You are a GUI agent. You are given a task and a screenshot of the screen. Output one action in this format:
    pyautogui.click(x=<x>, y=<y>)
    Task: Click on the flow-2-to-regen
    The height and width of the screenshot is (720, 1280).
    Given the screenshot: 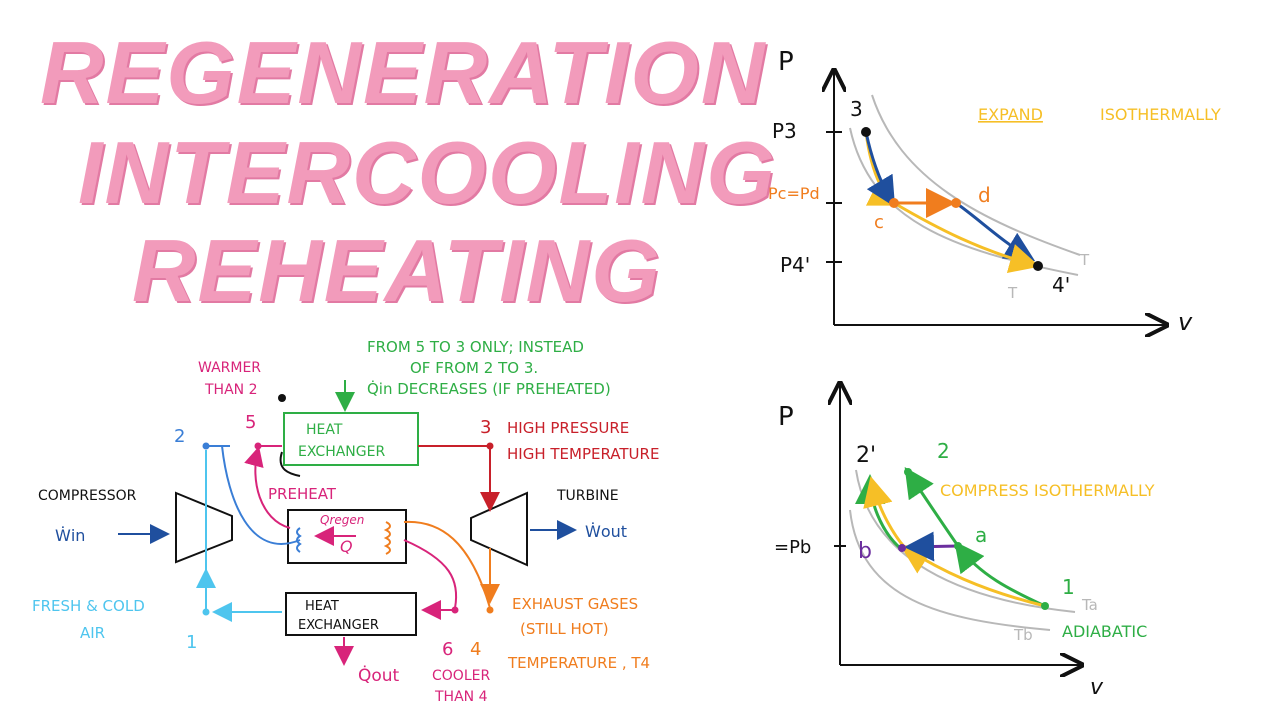 What is the action you would take?
    pyautogui.click(x=261, y=495)
    